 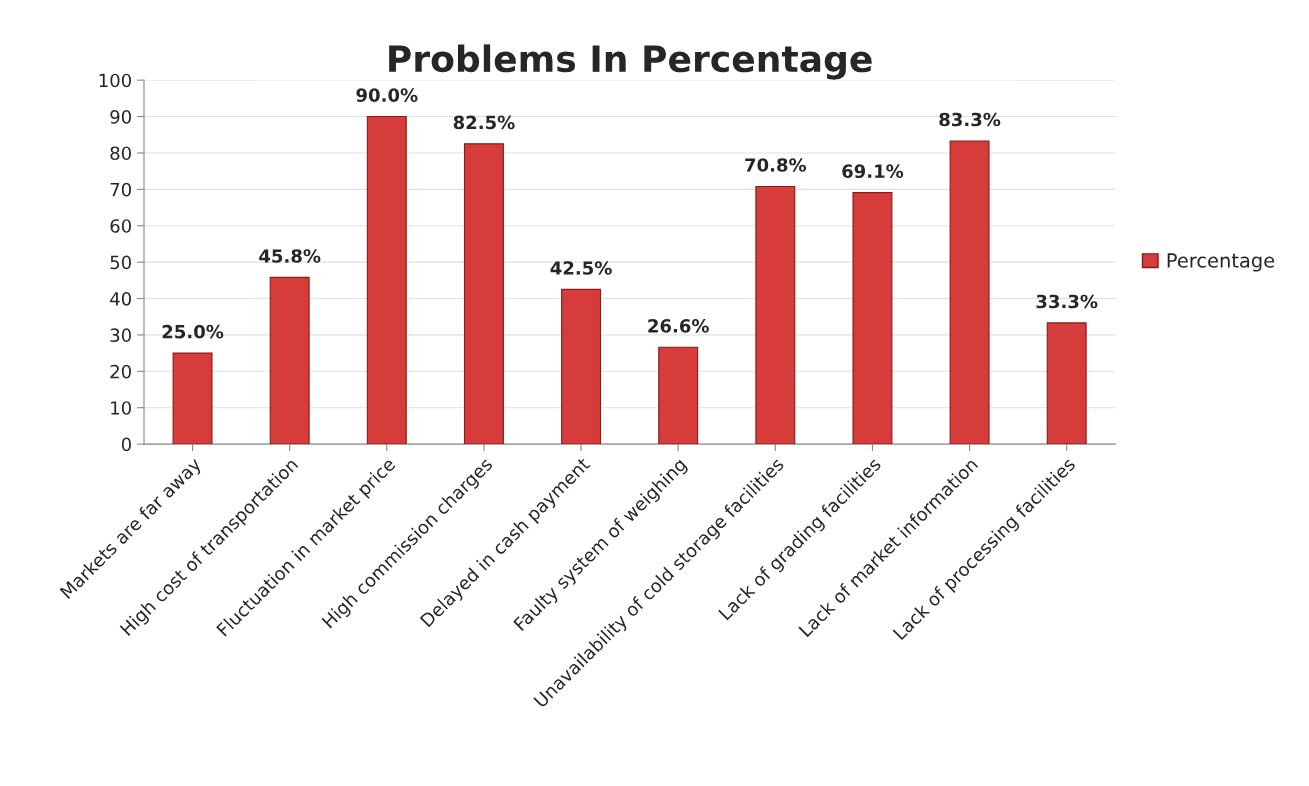 I want to click on data-label: 42.5%, so click(x=581, y=268).